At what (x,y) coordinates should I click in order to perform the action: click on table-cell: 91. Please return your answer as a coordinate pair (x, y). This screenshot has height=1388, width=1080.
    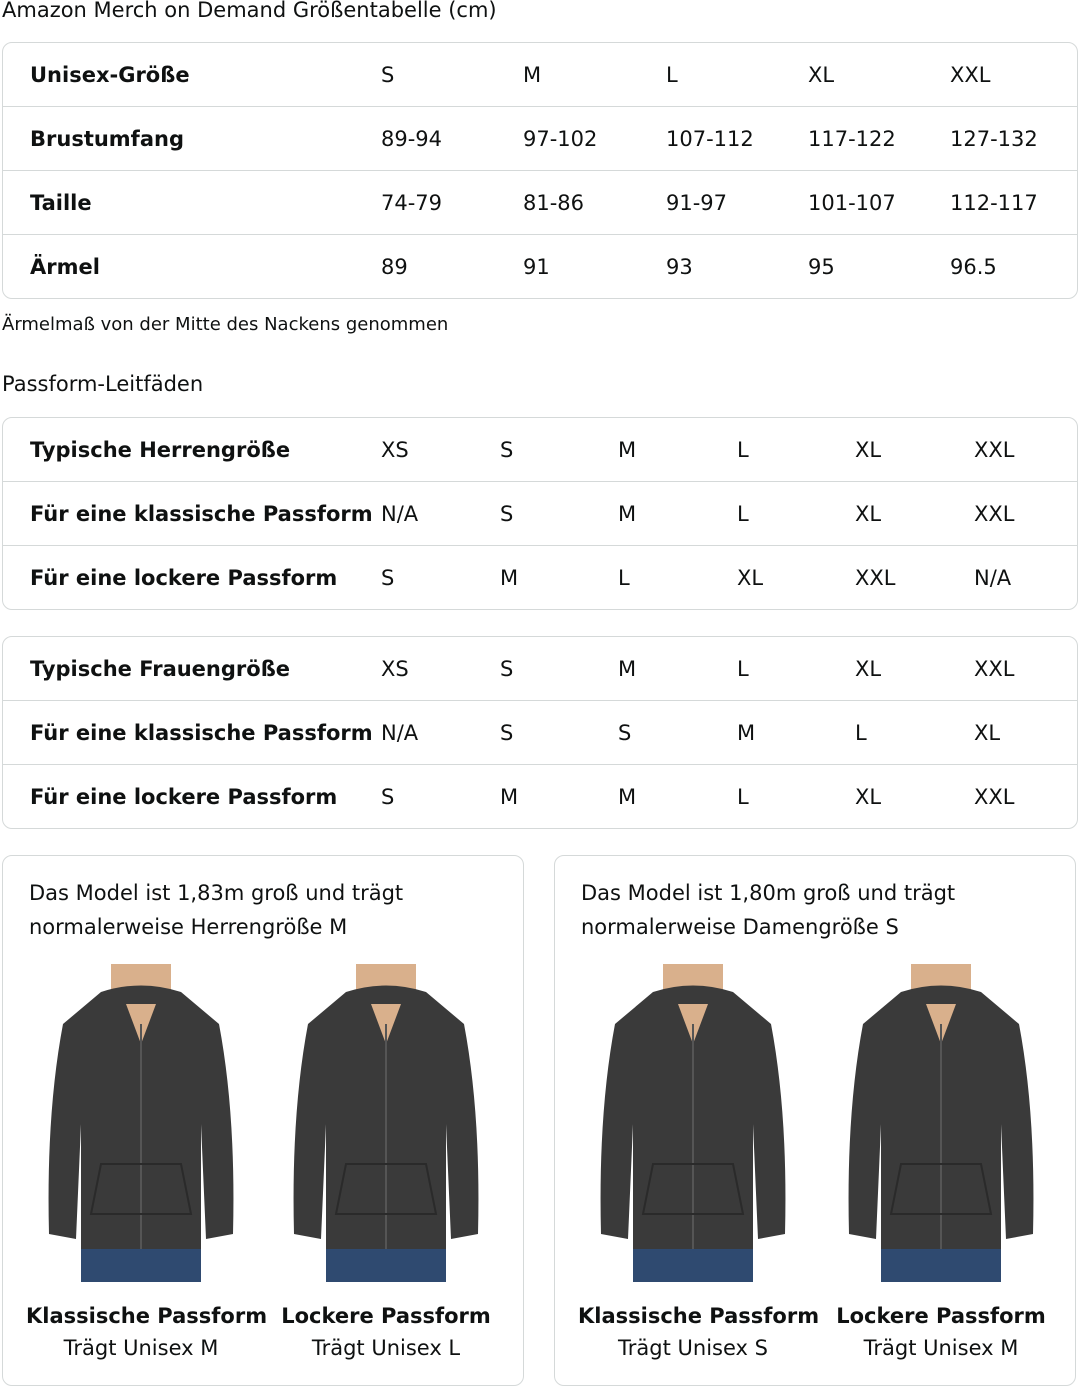
    Looking at the image, I should click on (536, 266).